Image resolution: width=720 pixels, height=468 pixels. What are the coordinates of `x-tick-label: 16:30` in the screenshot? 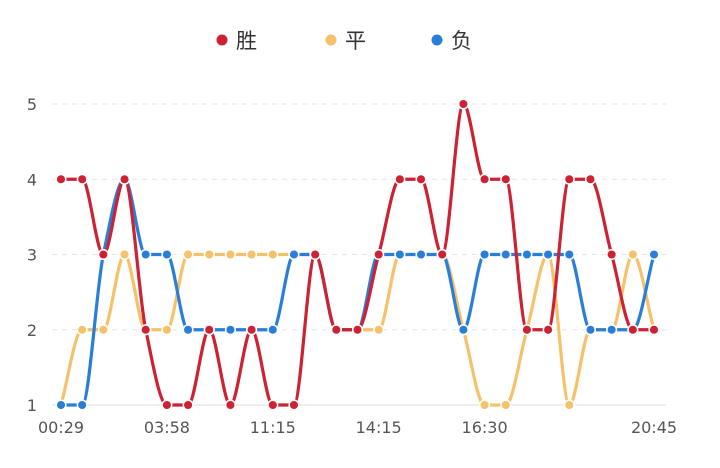 It's located at (485, 427).